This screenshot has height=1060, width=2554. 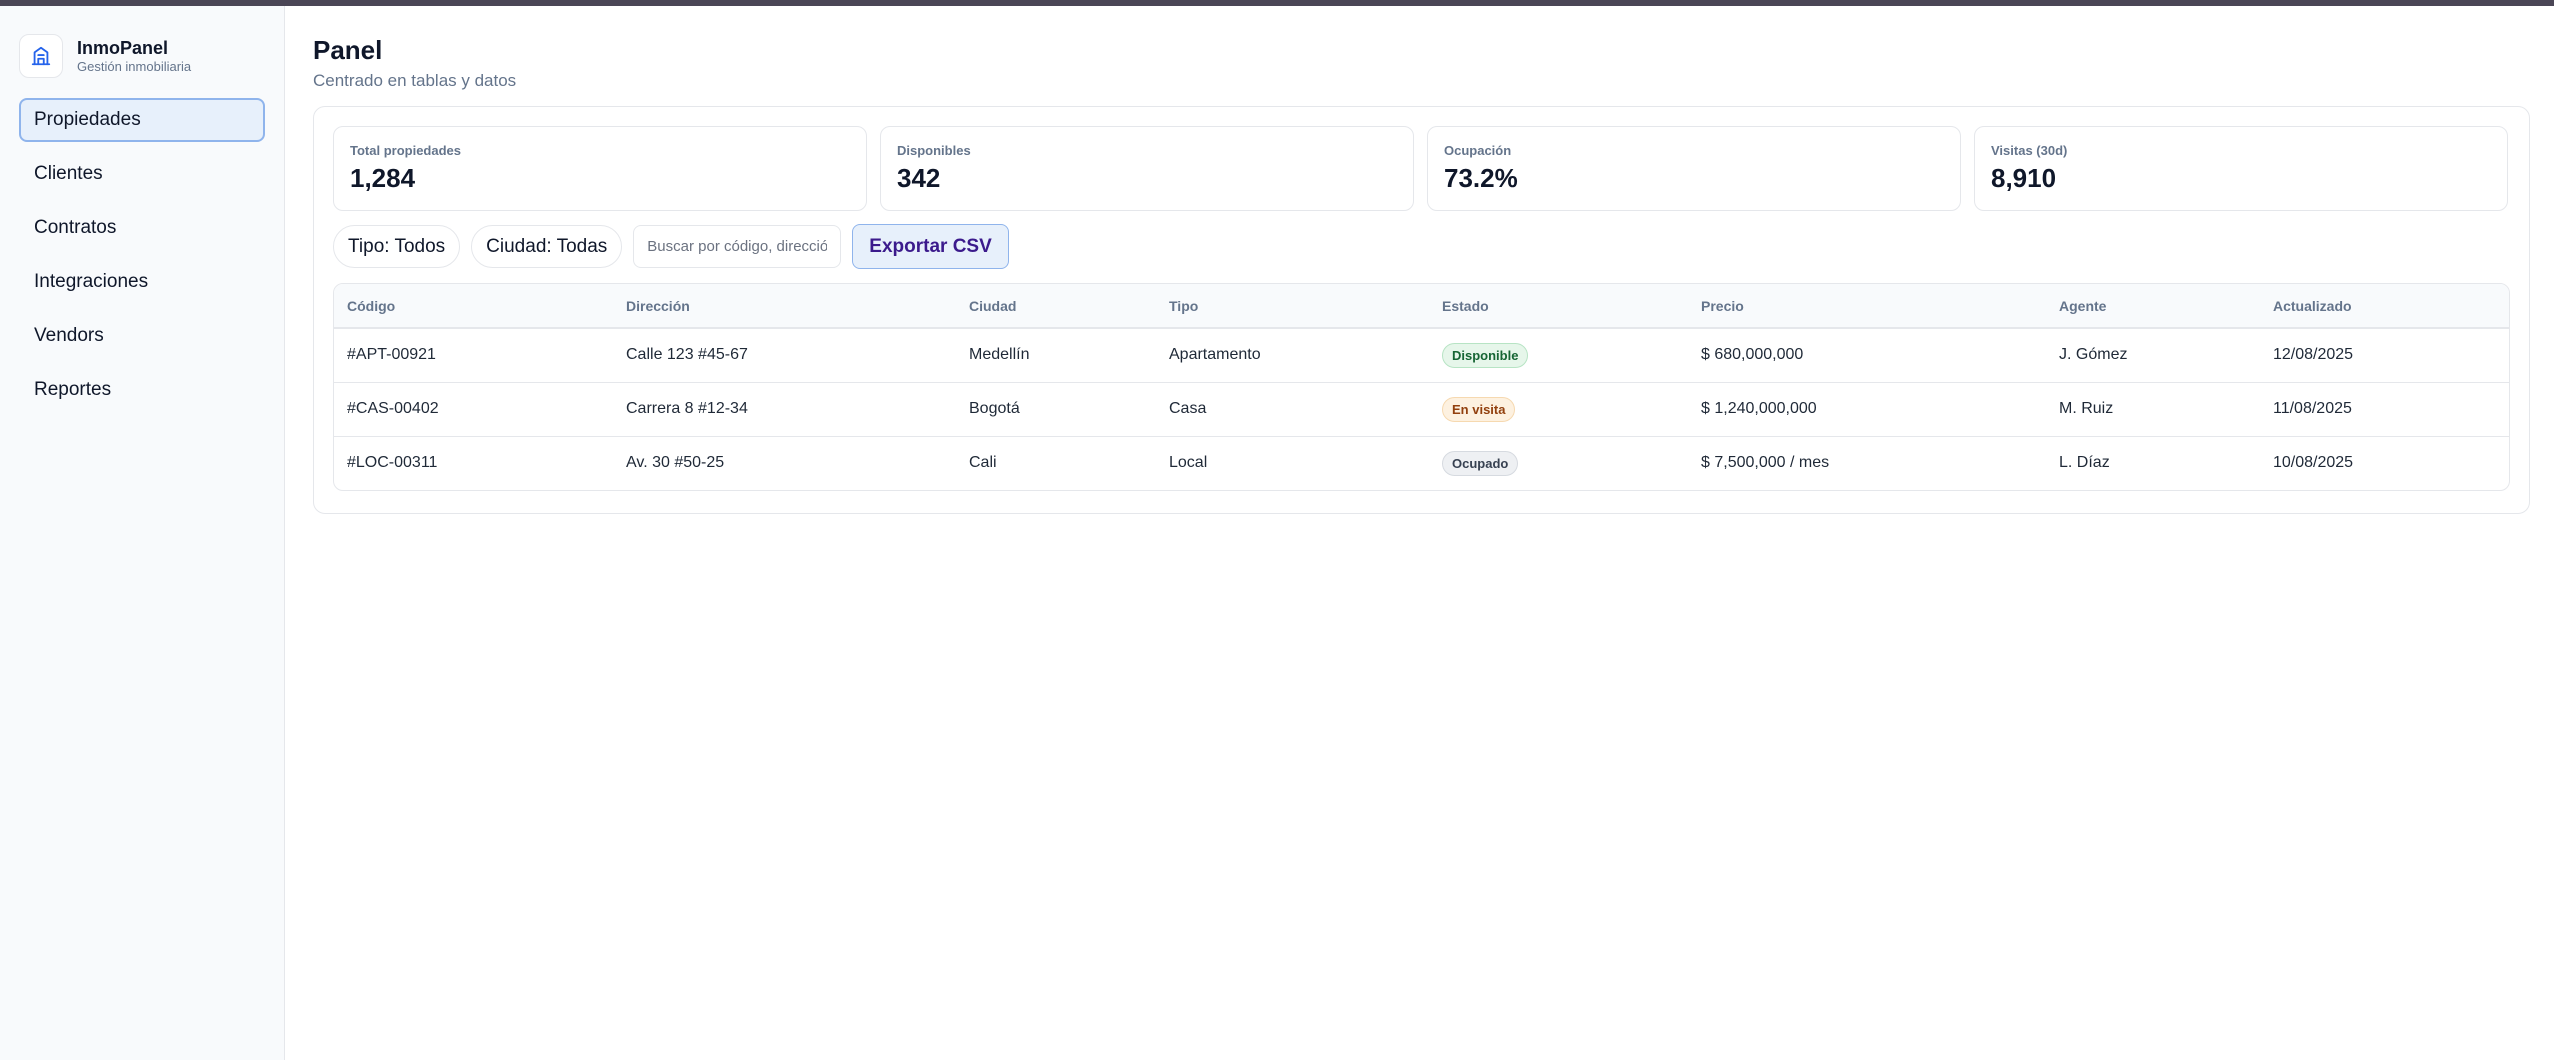 What do you see at coordinates (68, 173) in the screenshot?
I see `sidebar-item-clientes: Clientes` at bounding box center [68, 173].